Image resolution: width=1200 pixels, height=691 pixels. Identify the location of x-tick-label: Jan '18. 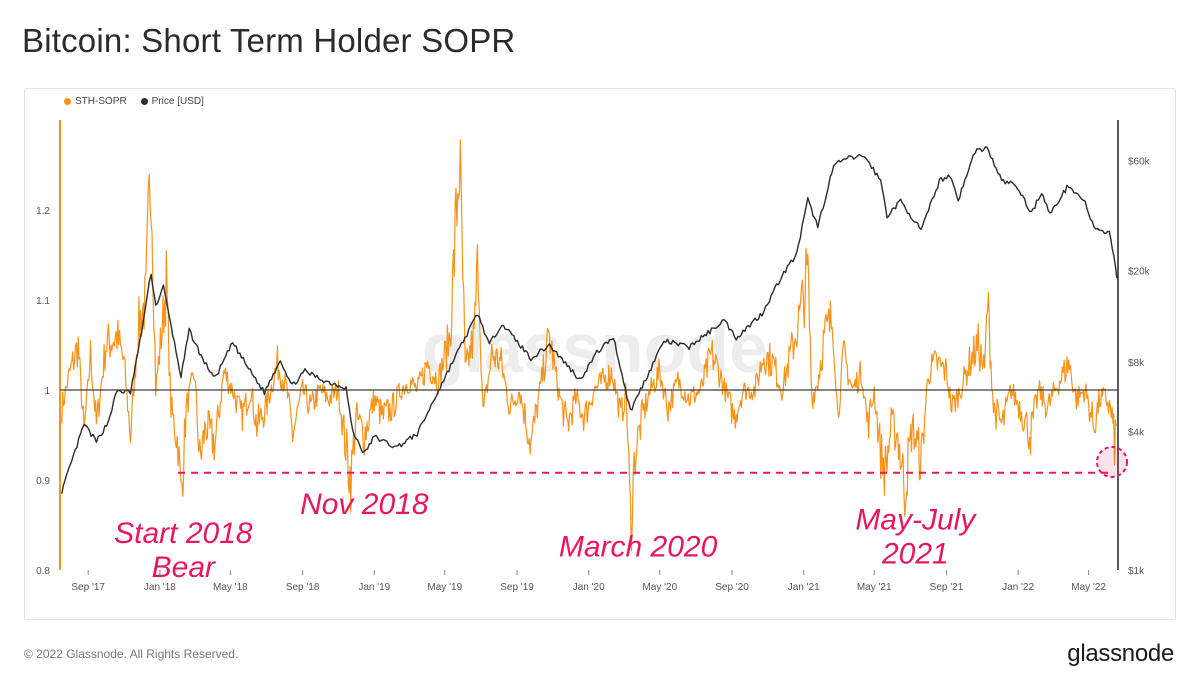
(160, 587).